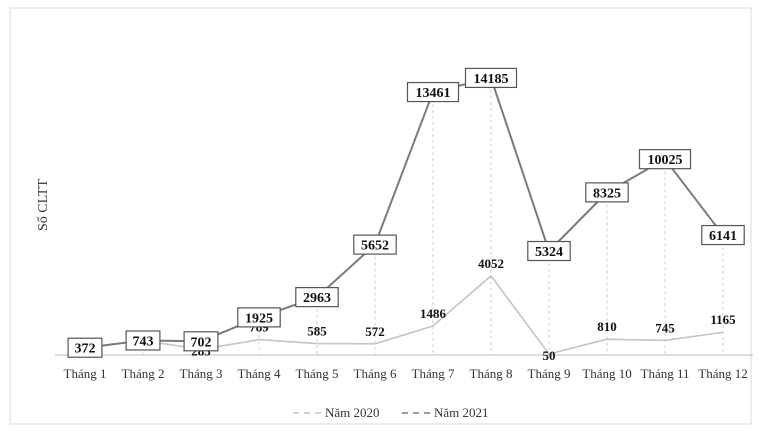  Describe the element at coordinates (85, 373) in the screenshot. I see `x-tick-label: Tháng 1` at that location.